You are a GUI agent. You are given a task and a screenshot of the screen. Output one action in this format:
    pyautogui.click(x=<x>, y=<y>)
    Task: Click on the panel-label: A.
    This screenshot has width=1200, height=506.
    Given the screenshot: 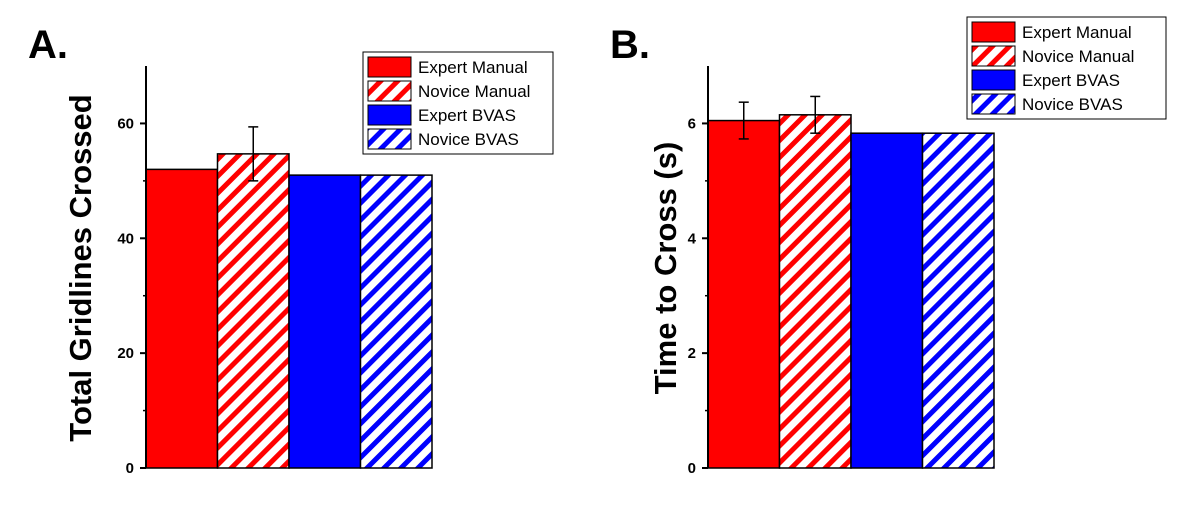 What is the action you would take?
    pyautogui.click(x=48, y=45)
    